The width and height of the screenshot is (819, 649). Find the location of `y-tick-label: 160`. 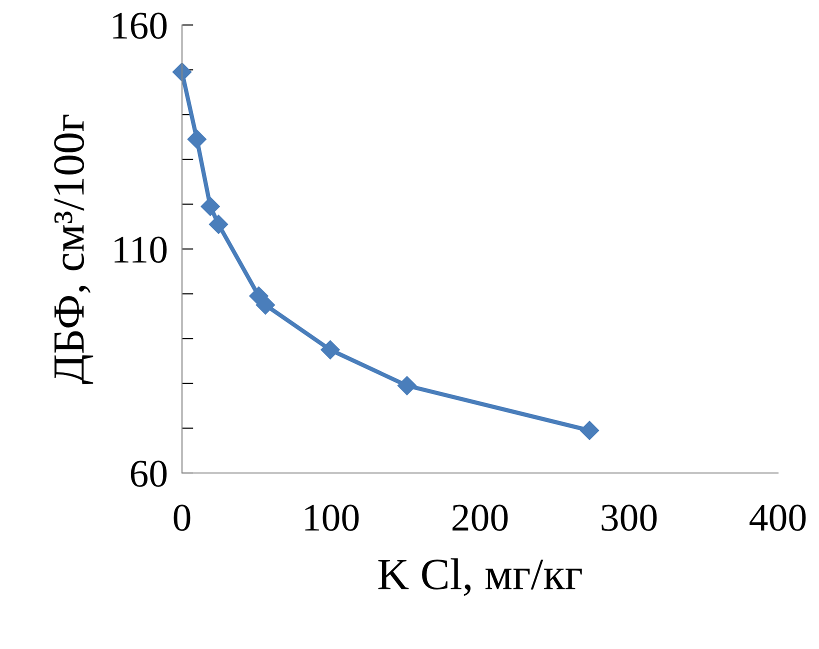

y-tick-label: 160 is located at coordinates (140, 25).